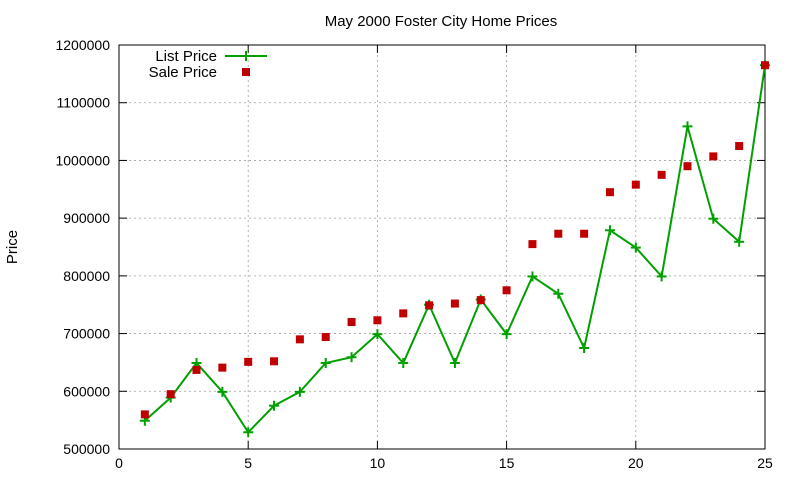 The height and width of the screenshot is (485, 800). Describe the element at coordinates (86, 391) in the screenshot. I see `y-tick-label: 600000` at that location.